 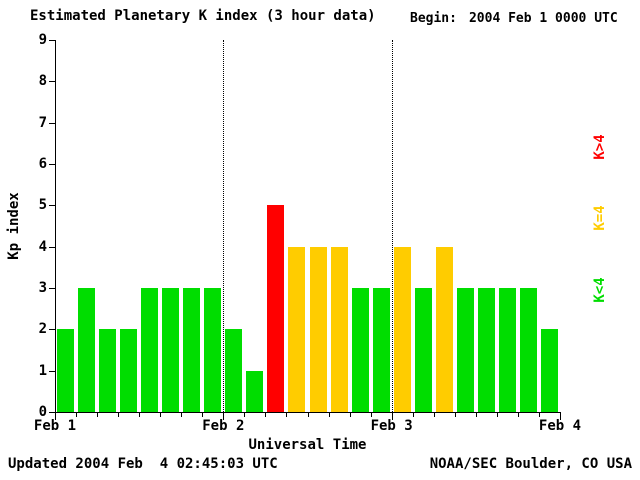 I want to click on y-tick-label: 5, so click(x=42, y=205).